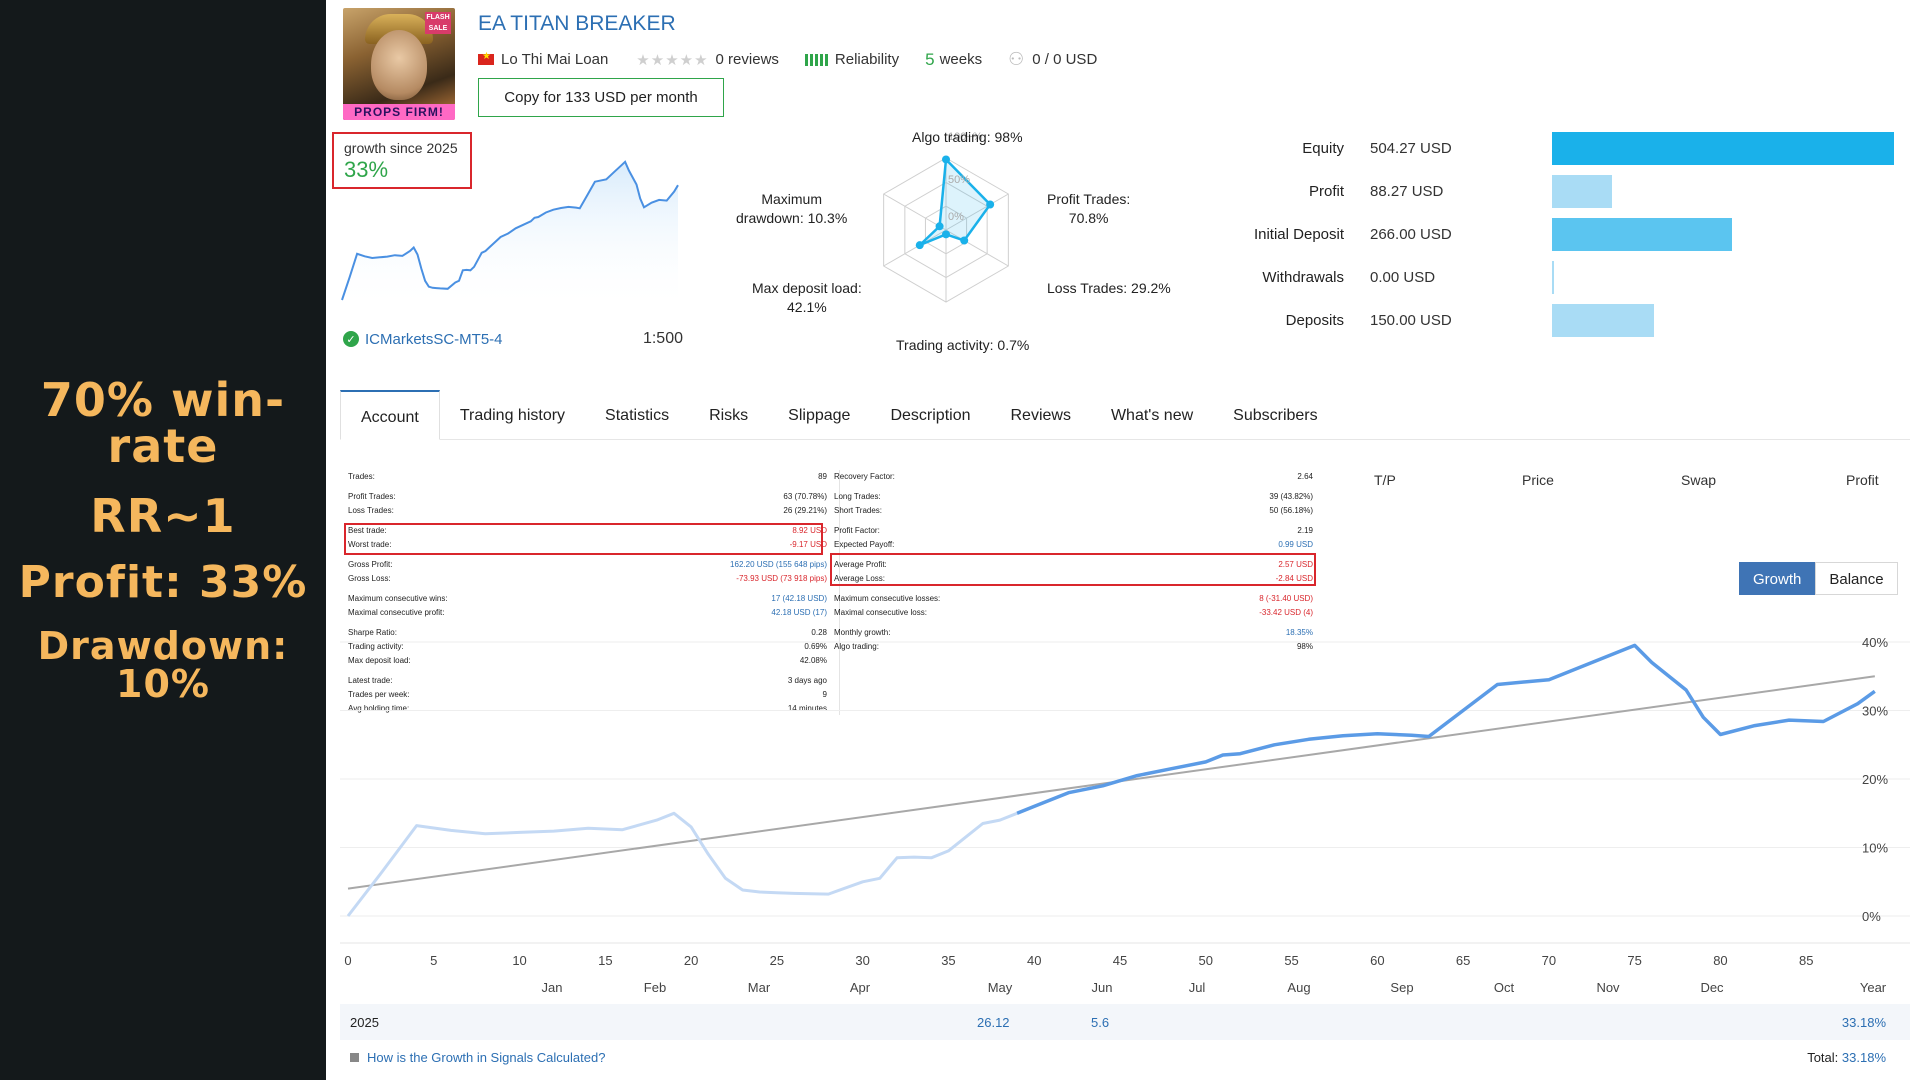 The height and width of the screenshot is (1080, 1920). Describe the element at coordinates (930, 415) in the screenshot. I see `tab-description: Description` at that location.